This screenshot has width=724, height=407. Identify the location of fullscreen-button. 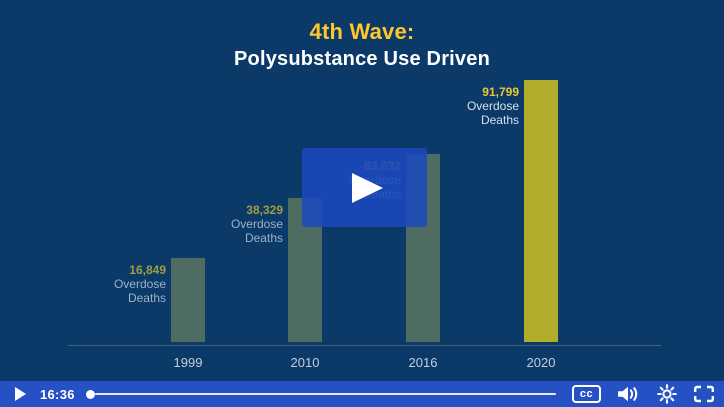
(704, 394).